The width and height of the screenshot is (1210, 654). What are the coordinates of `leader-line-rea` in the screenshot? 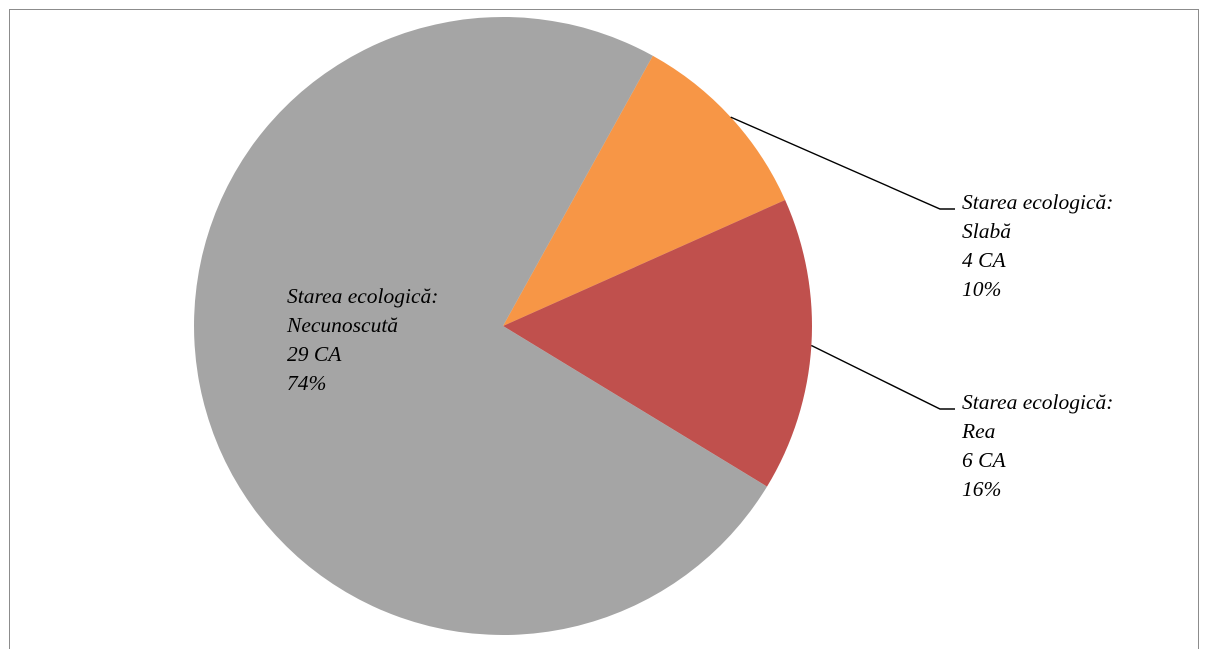 It's located at (883, 377).